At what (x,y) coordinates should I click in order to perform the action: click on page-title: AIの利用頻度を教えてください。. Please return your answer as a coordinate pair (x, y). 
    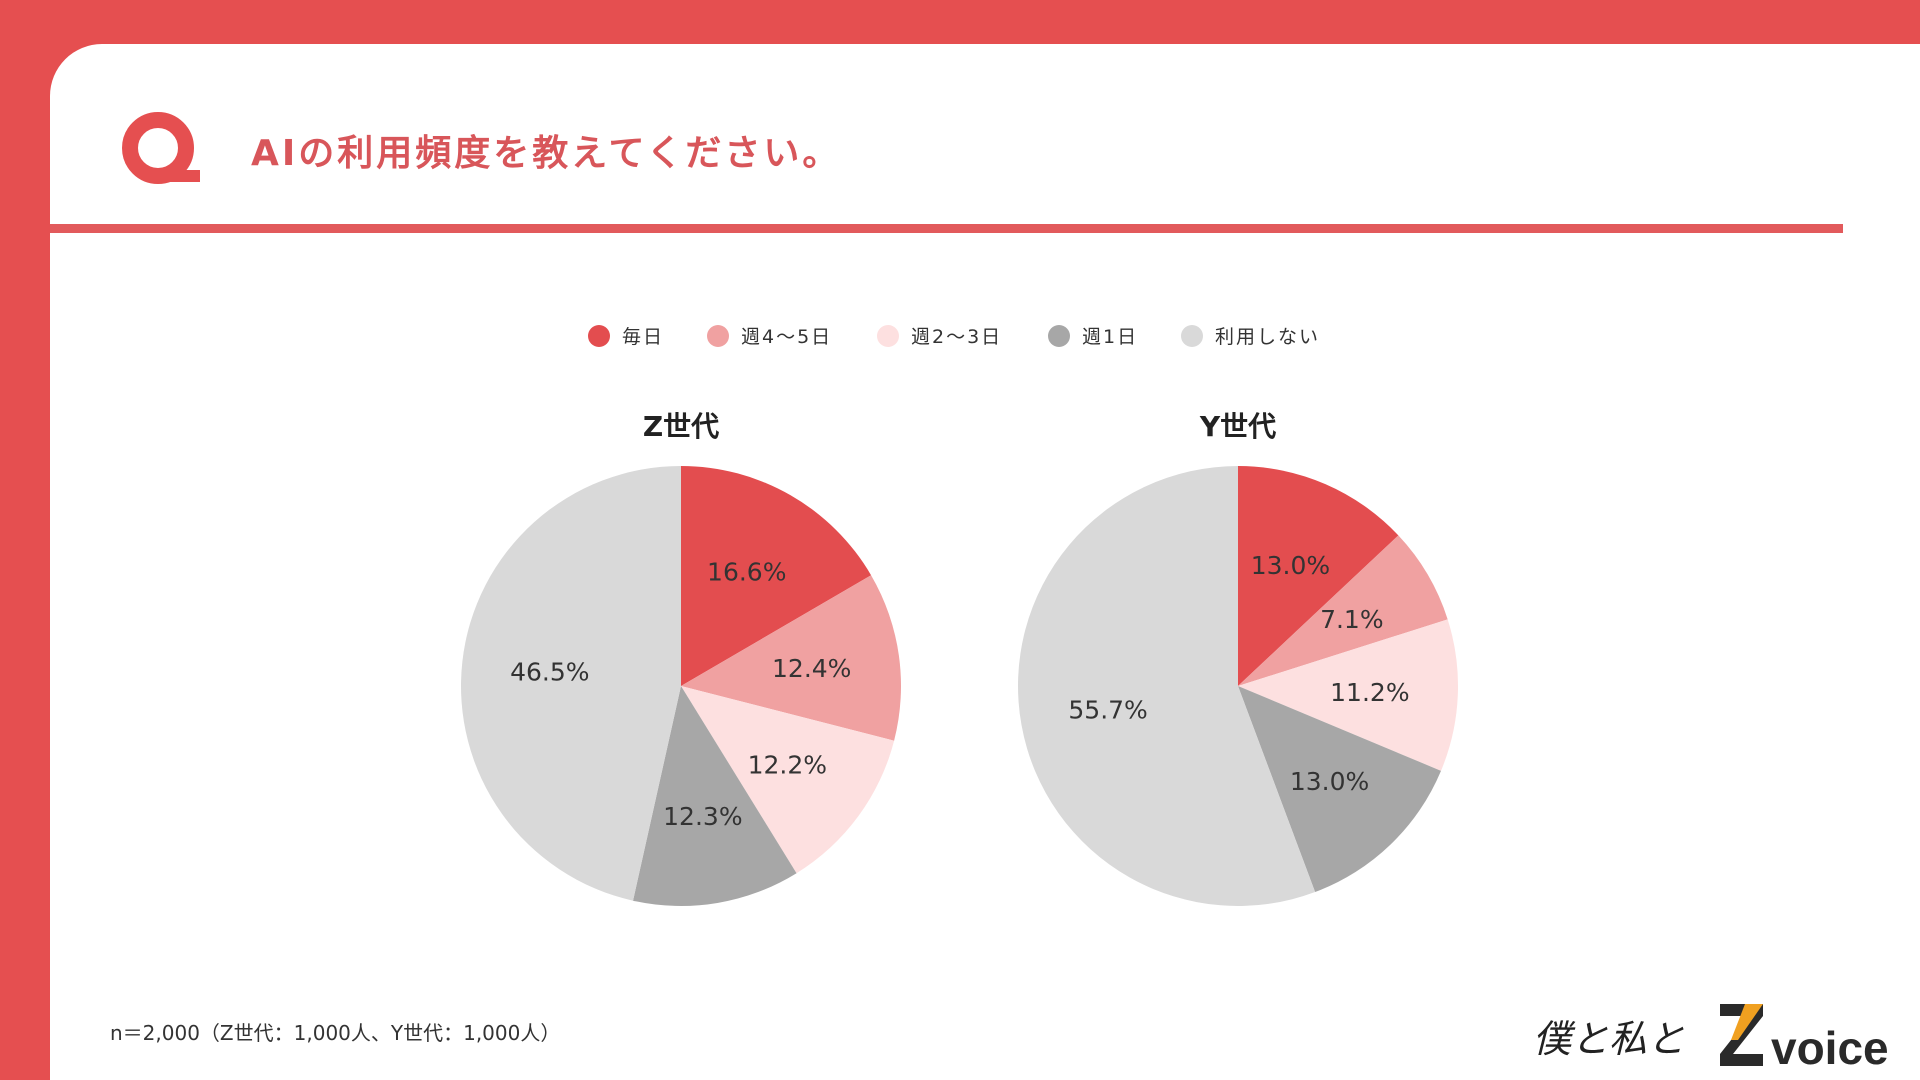
    Looking at the image, I should click on (546, 153).